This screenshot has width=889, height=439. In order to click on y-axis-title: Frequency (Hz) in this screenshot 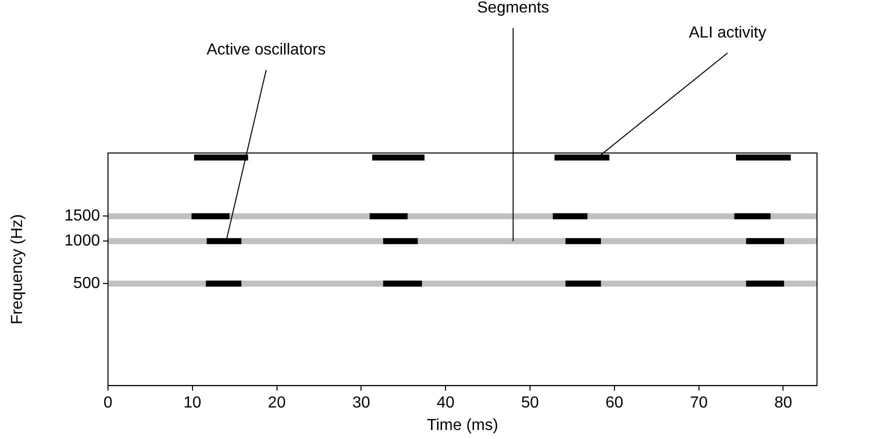, I will do `click(17, 269)`.